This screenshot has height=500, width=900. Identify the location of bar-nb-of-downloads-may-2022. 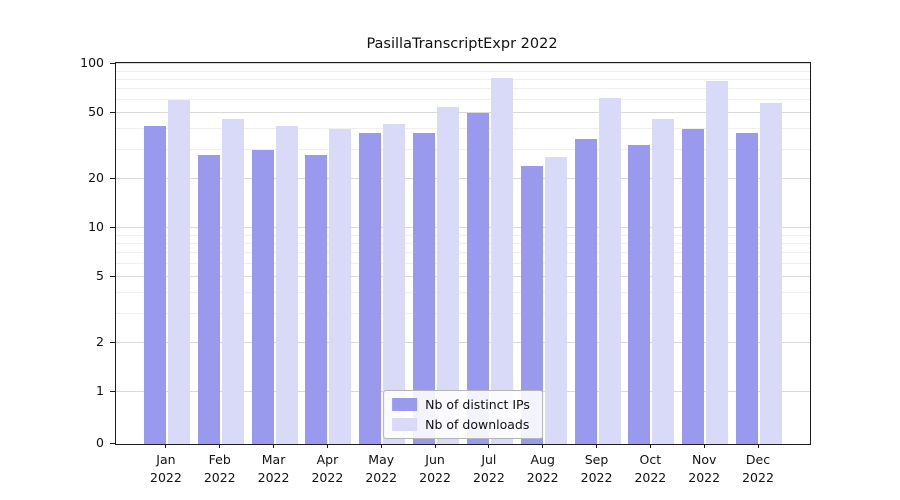
(394, 284).